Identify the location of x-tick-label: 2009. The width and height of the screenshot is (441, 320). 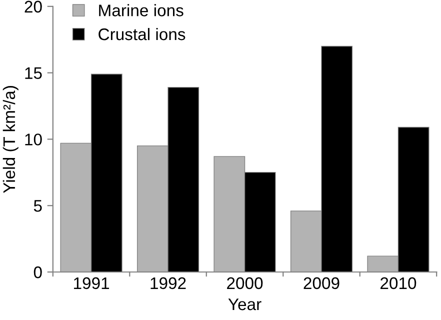
(322, 283).